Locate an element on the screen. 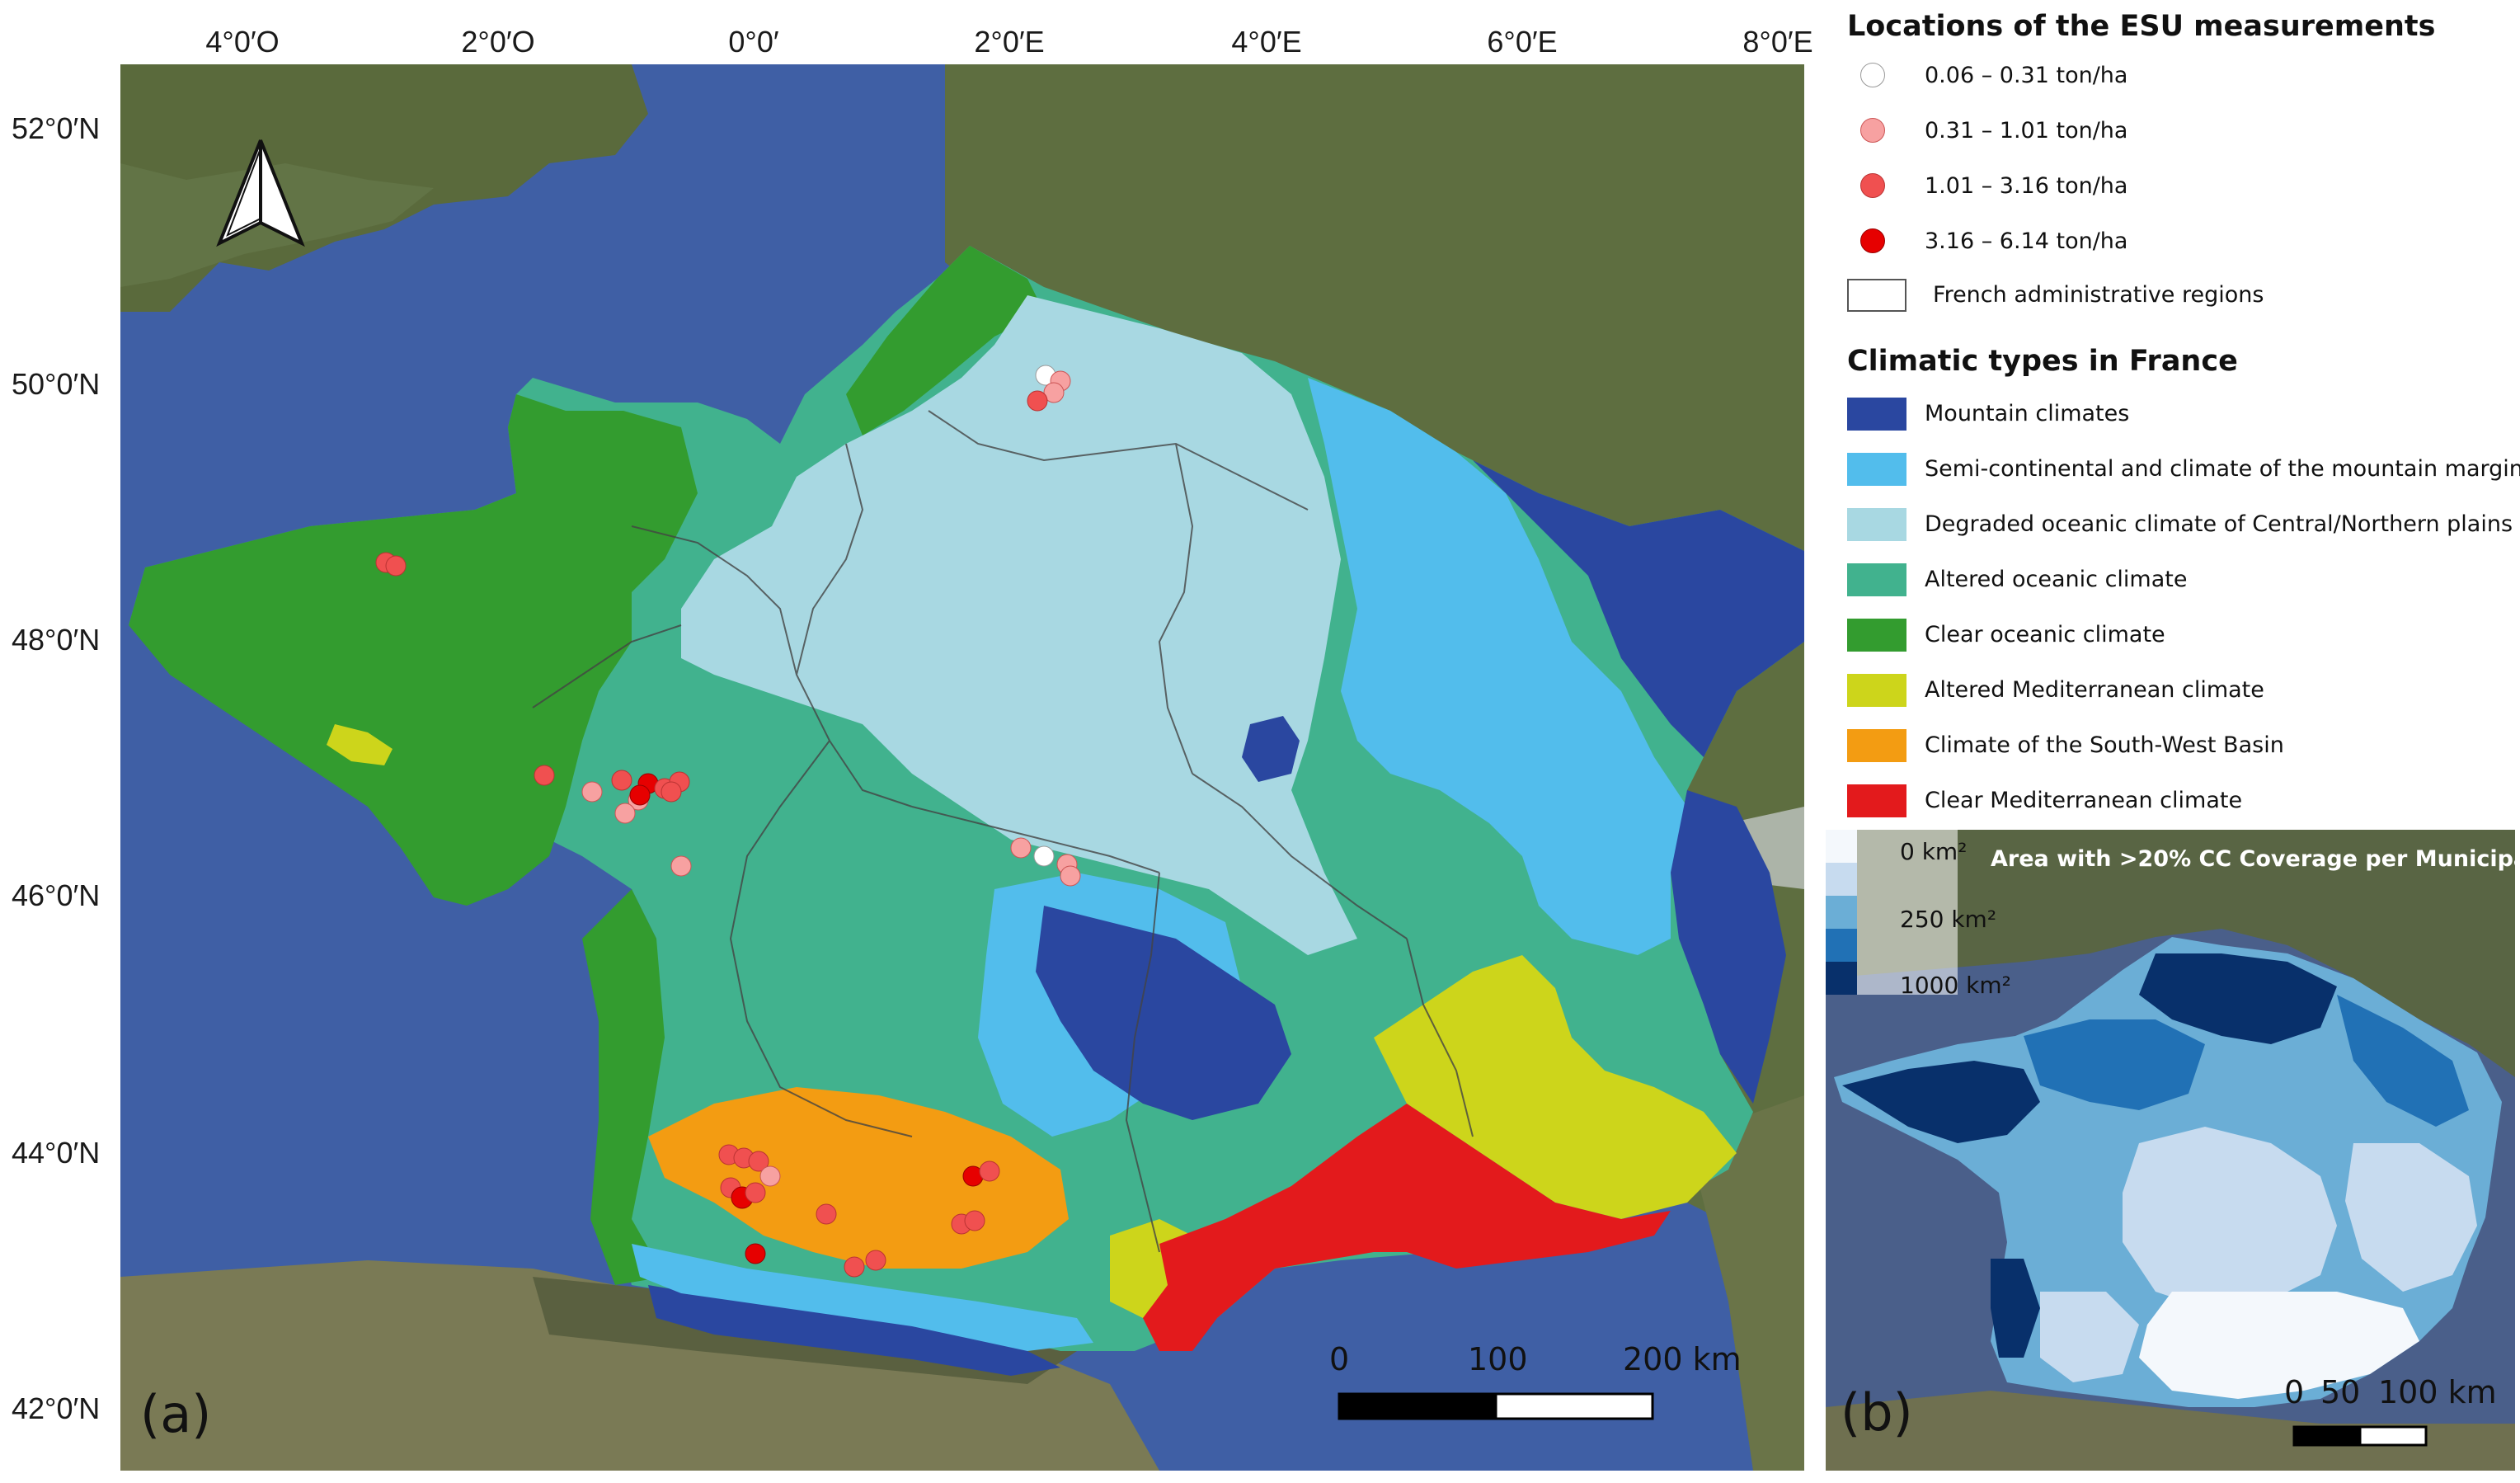 Image resolution: width=2520 pixels, height=1483 pixels. lon-label-6e: 6°0′E is located at coordinates (1522, 42).